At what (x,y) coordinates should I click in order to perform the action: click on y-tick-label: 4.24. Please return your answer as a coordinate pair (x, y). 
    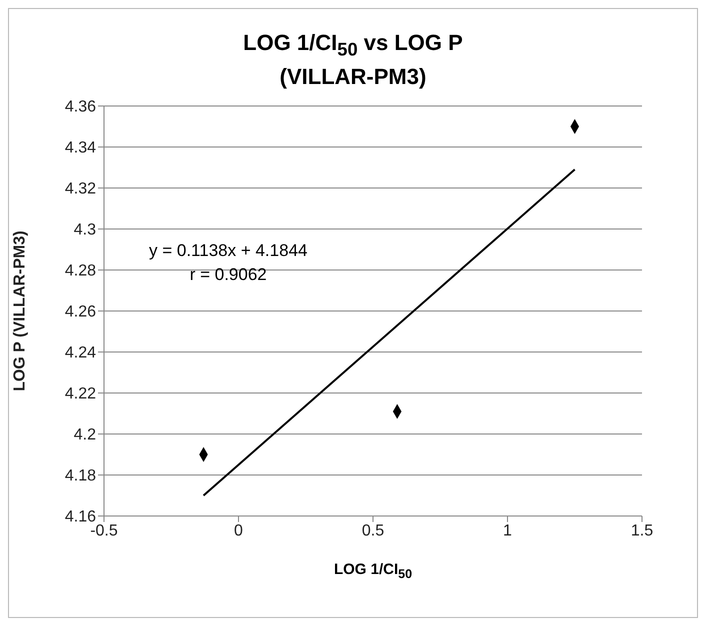
    Looking at the image, I should click on (80, 353).